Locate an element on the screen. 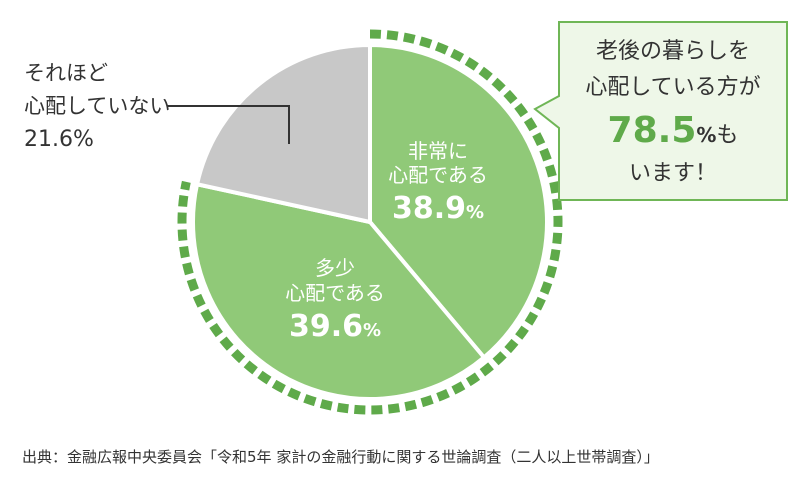 This screenshot has width=810, height=477. pie-slice-not-worried is located at coordinates (283, 133).